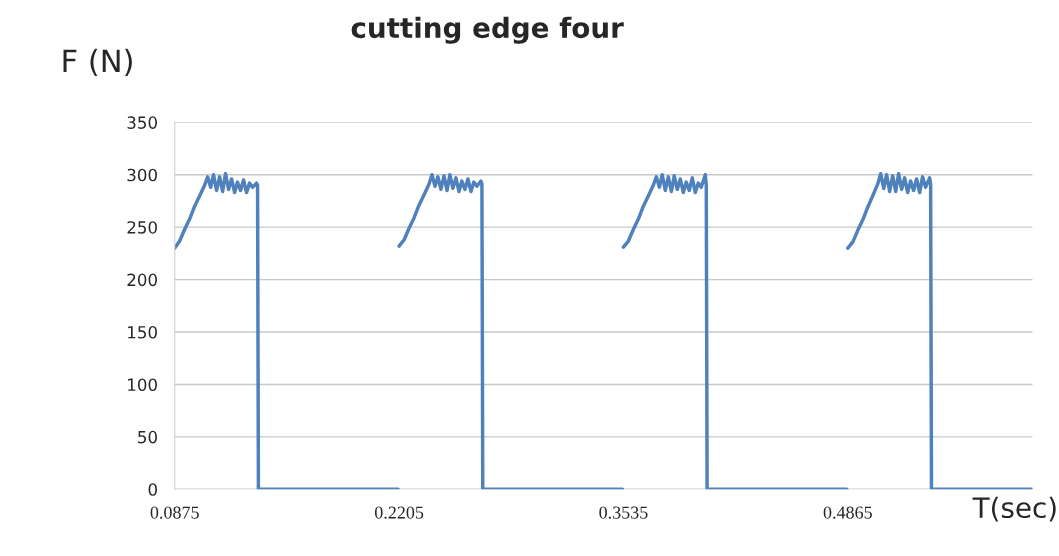  What do you see at coordinates (174, 512) in the screenshot?
I see `x-tick-label: 0.0875` at bounding box center [174, 512].